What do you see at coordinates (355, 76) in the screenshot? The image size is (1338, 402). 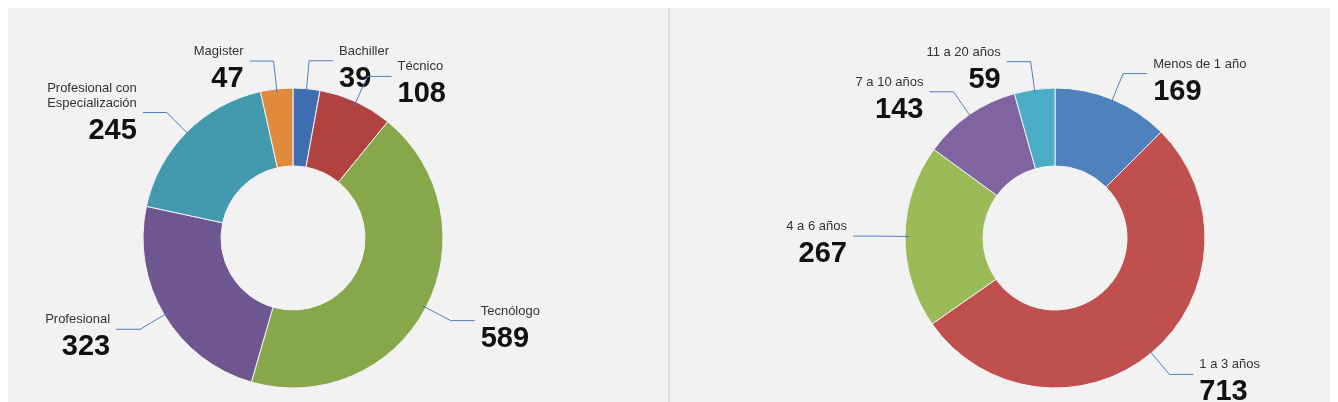 I see `data-label: 39` at bounding box center [355, 76].